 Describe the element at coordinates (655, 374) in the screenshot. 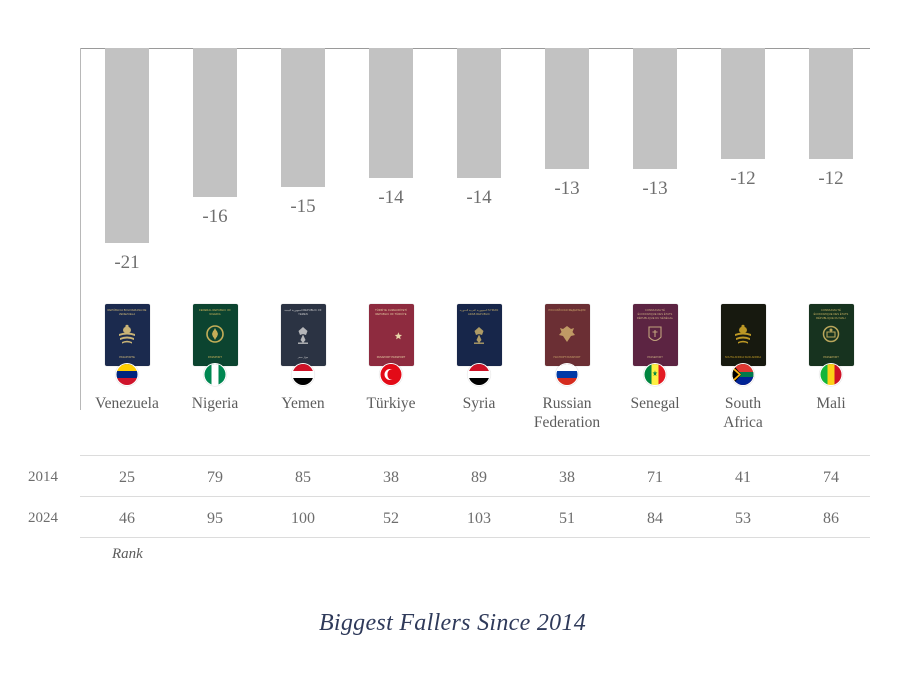

I see `flag-icon-senegal` at that location.